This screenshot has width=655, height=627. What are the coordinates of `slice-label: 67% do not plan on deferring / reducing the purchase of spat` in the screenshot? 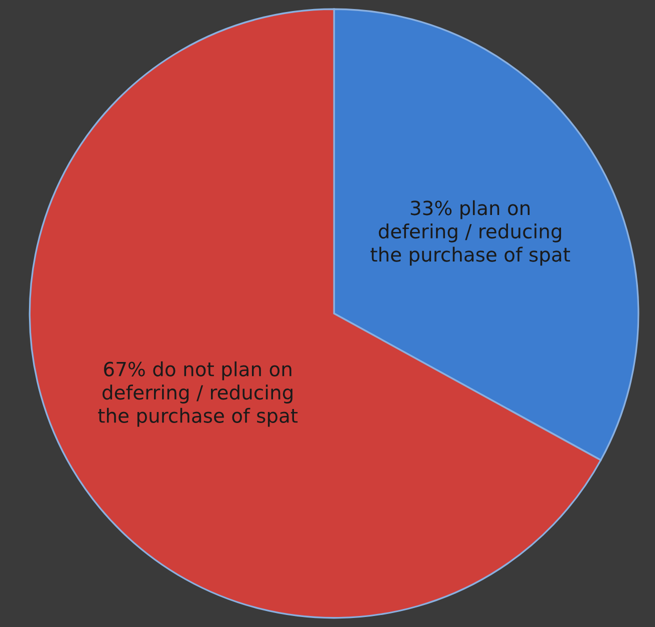 It's located at (198, 394).